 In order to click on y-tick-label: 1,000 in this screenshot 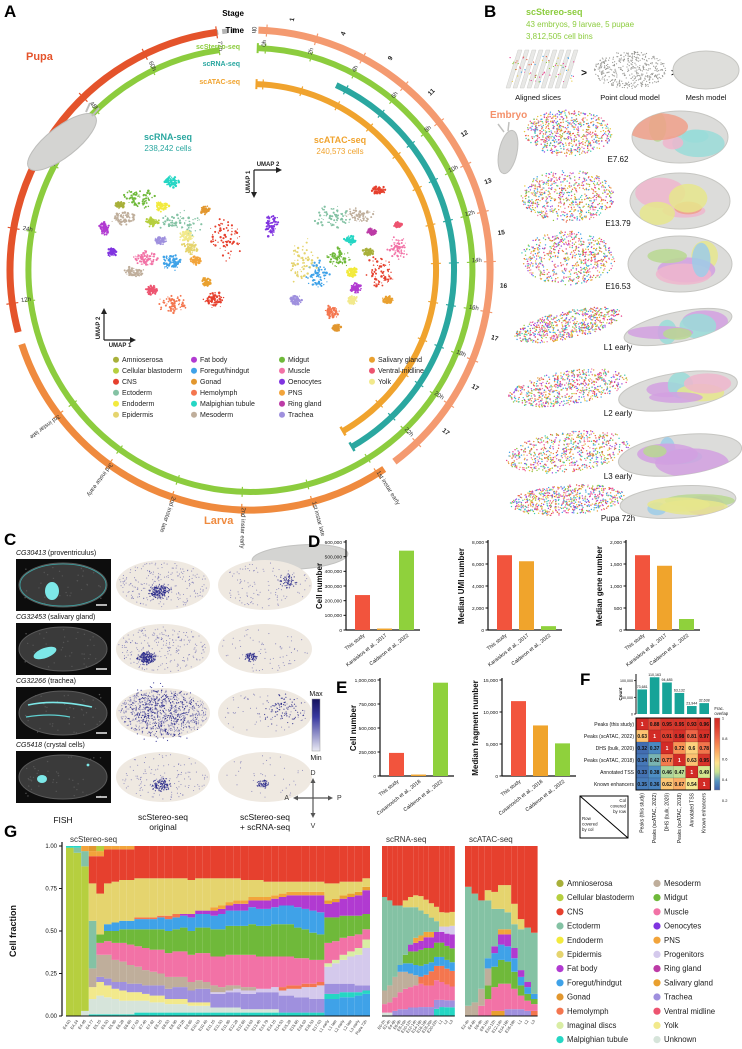, I will do `click(616, 587)`.